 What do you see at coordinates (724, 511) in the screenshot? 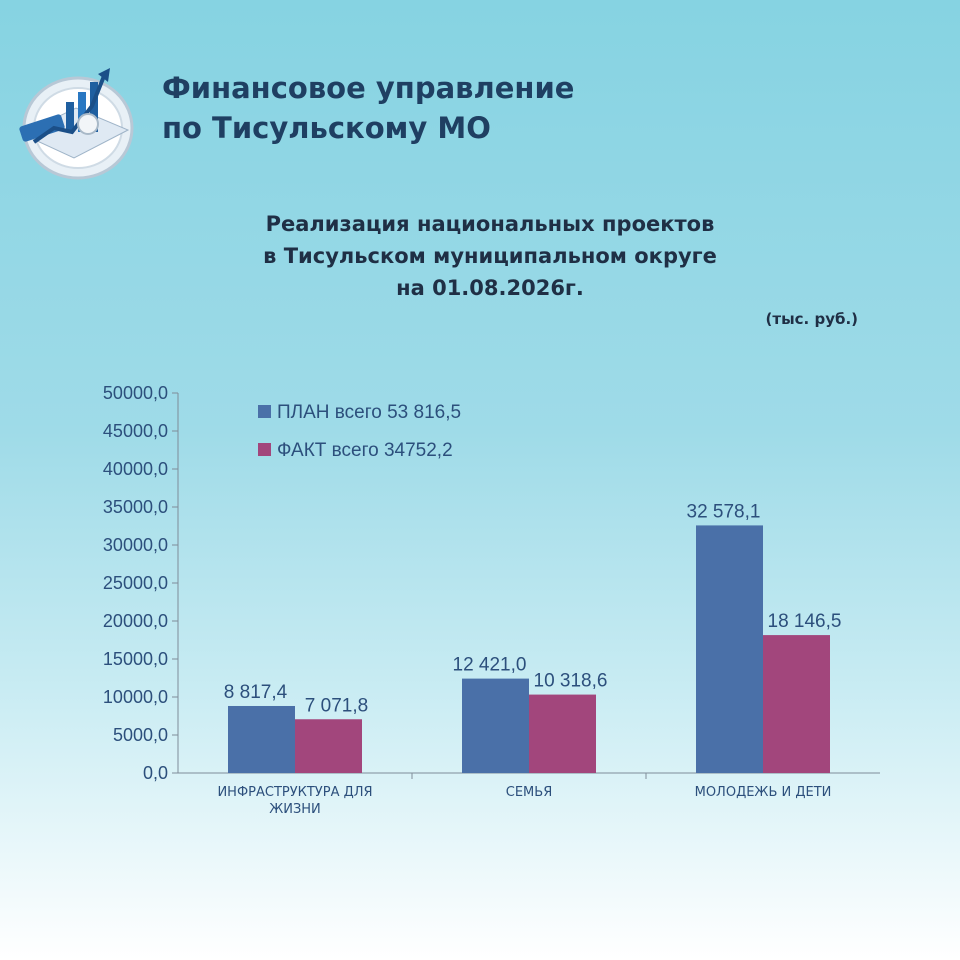
I see `data-label: 32 578,1` at bounding box center [724, 511].